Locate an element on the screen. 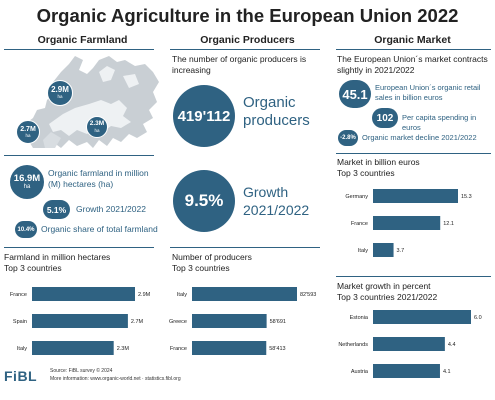 The width and height of the screenshot is (495, 400). map-bubble-spain: 2.7M ha is located at coordinates (28, 132).